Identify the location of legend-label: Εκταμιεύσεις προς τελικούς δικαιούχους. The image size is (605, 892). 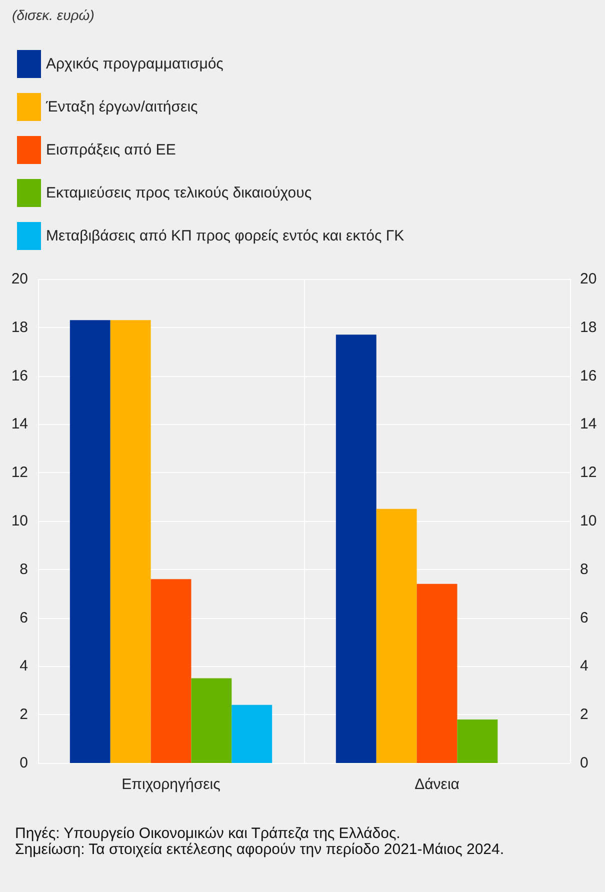
(179, 193).